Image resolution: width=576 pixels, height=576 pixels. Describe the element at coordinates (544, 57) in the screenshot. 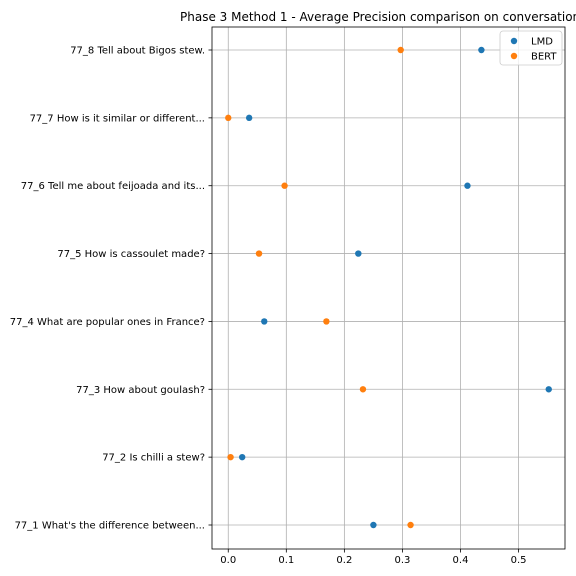

I see `legend-label-bert: BERT` at that location.